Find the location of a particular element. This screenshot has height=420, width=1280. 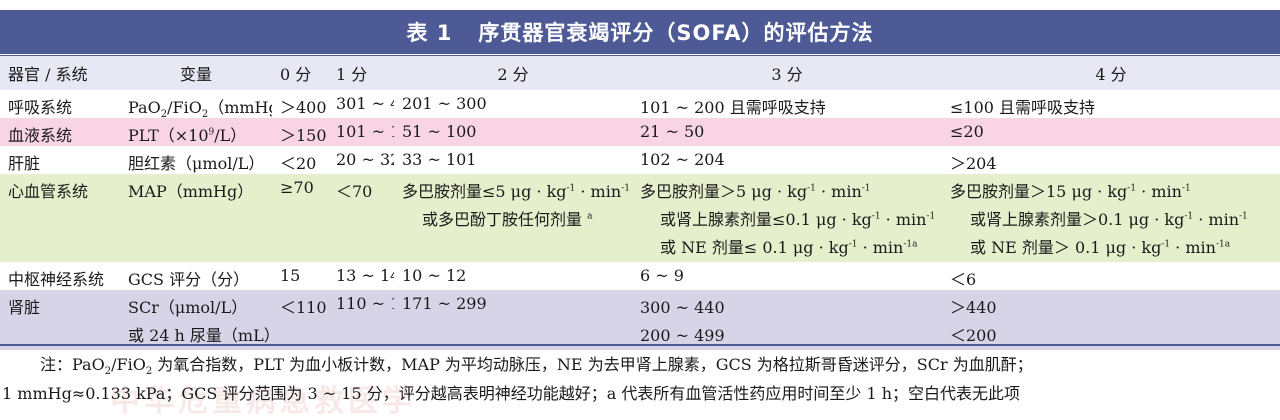

score-3-cell: 102 ~ 204 is located at coordinates (682, 159).